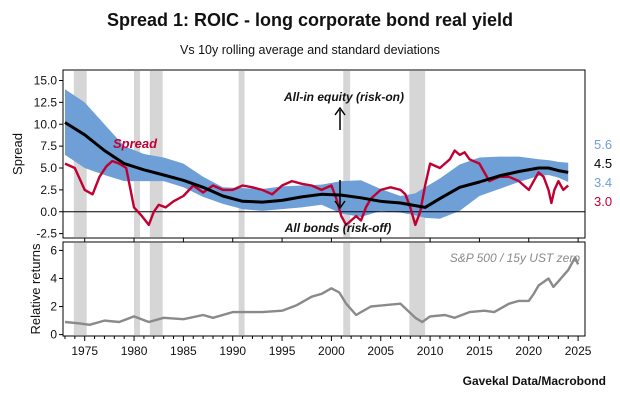  What do you see at coordinates (46, 234) in the screenshot?
I see `top-y-tick-label: -2.5` at bounding box center [46, 234].